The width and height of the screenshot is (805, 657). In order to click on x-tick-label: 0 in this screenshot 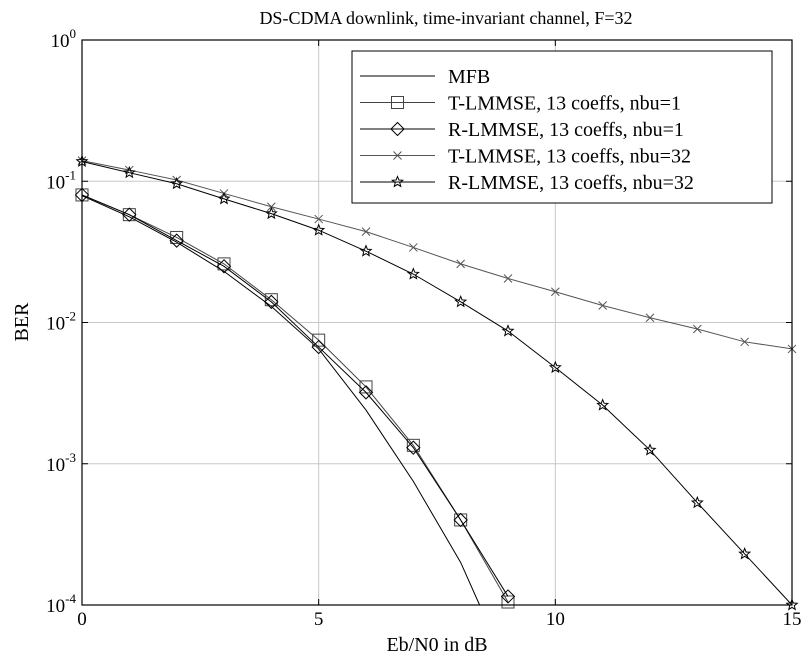, I will do `click(82, 619)`.